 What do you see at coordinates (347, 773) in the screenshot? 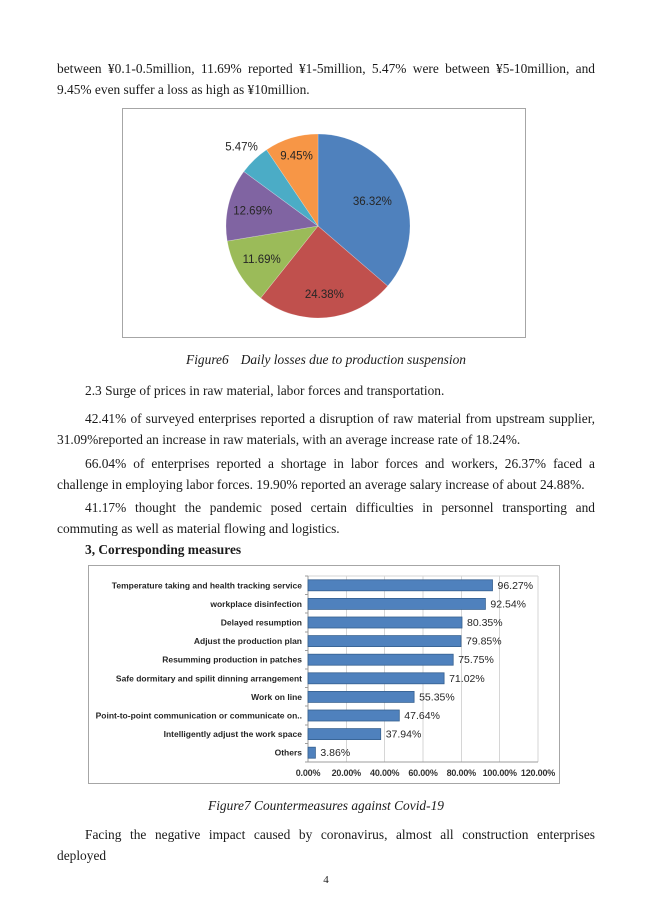
I see `x-axis-tick-label-1: 20.00%` at bounding box center [347, 773].